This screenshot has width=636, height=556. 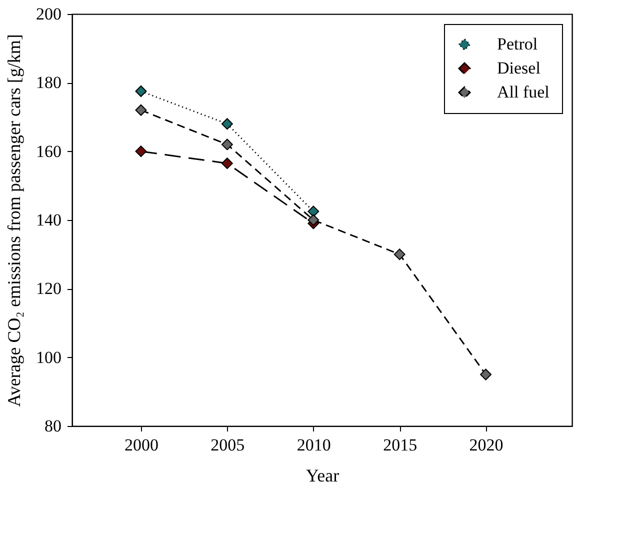 I want to click on x-tick-label: 2010, so click(x=313, y=445).